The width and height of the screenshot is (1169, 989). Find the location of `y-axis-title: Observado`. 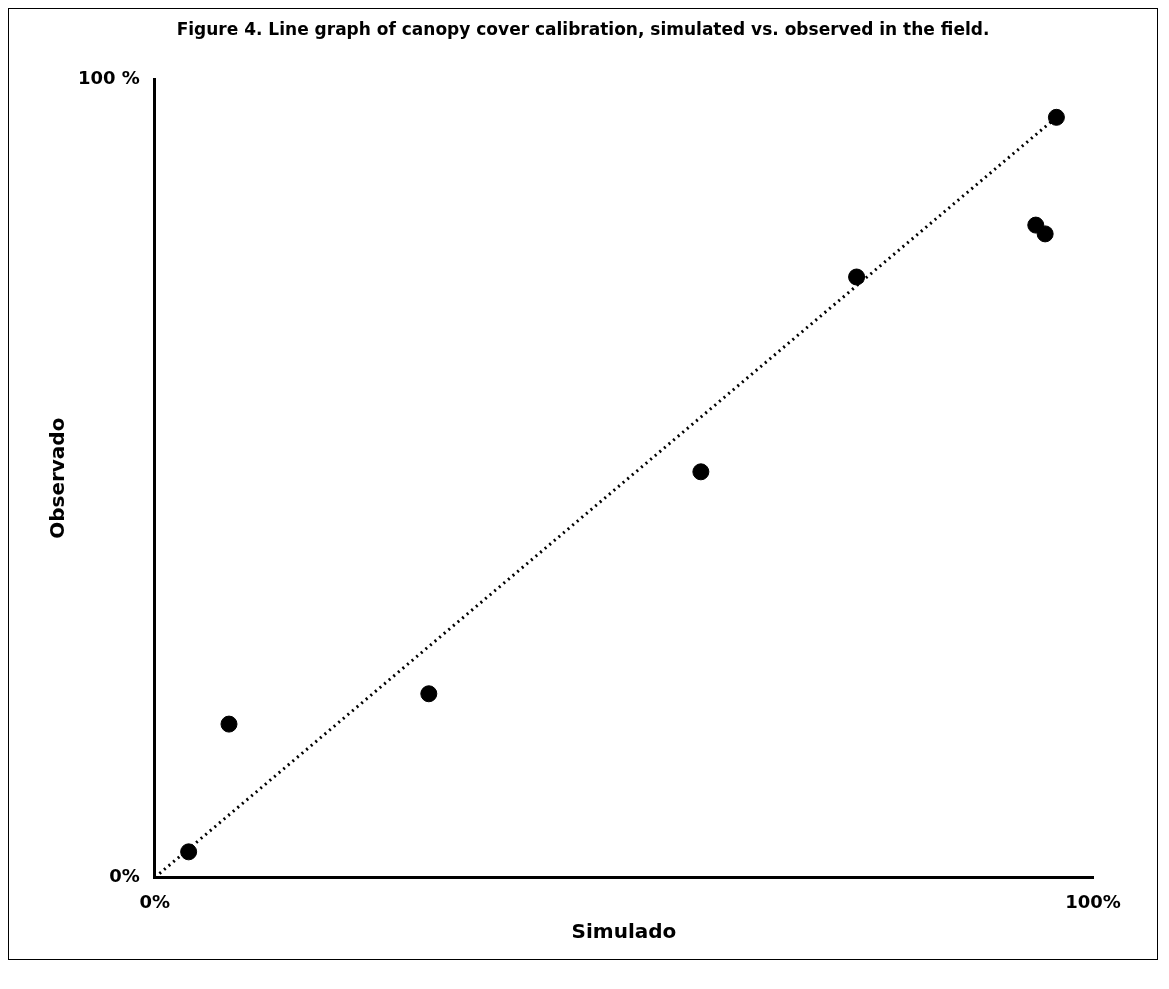

y-axis-title: Observado is located at coordinates (57, 478).